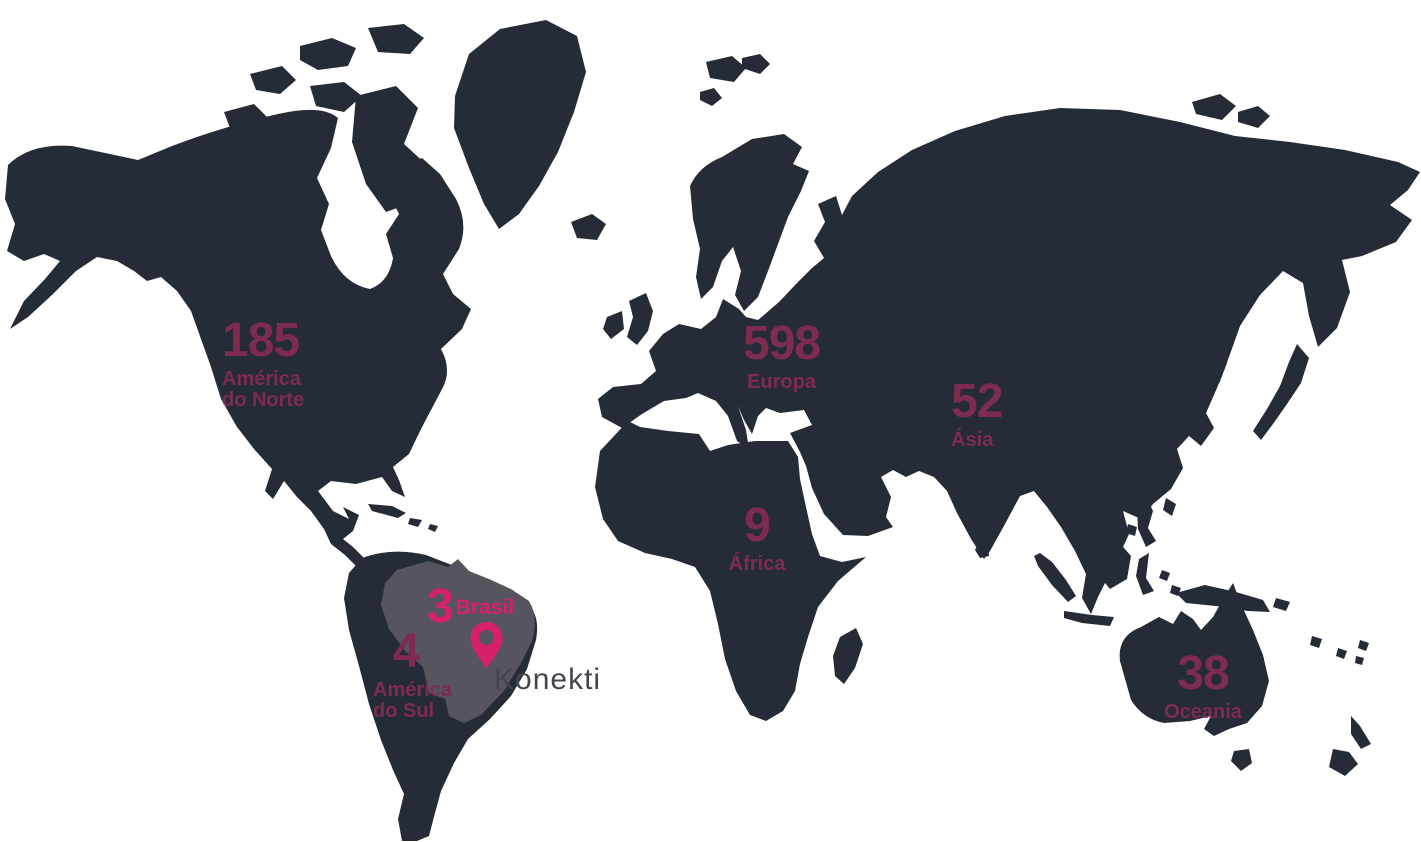 This screenshot has height=842, width=1421. Describe the element at coordinates (588, 227) in the screenshot. I see `iceland-island` at that location.